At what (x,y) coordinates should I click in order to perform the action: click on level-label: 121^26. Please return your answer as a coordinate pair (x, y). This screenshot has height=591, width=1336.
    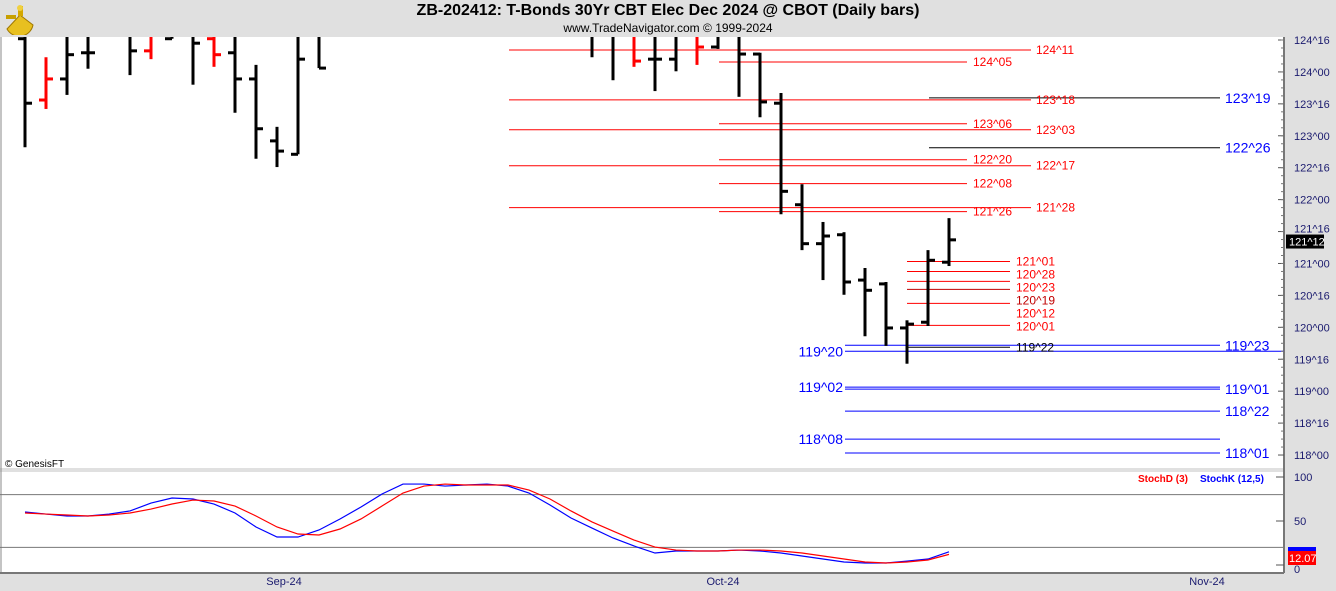
    Looking at the image, I should click on (992, 212).